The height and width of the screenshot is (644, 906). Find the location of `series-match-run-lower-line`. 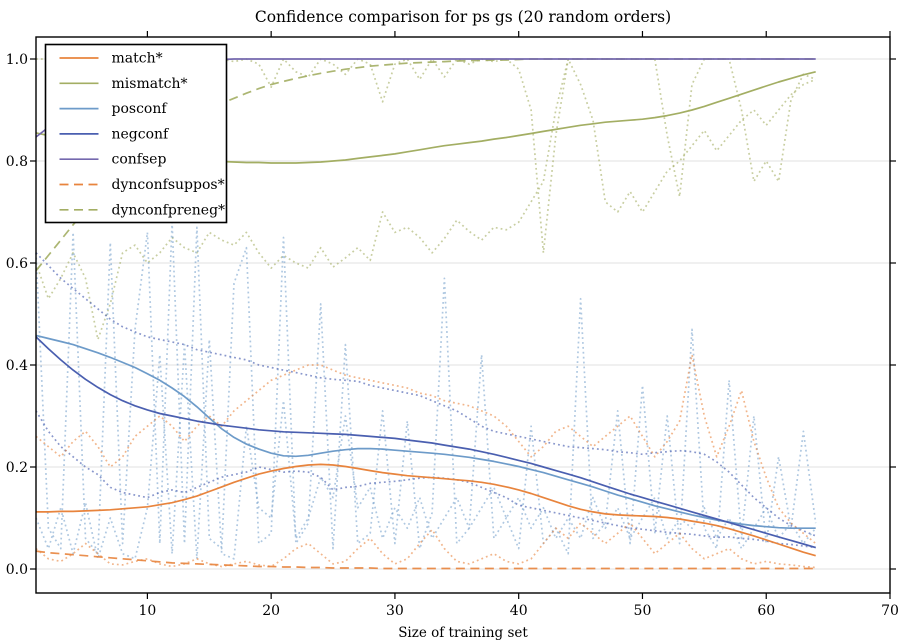

series-match-run-lower-line is located at coordinates (425, 545).